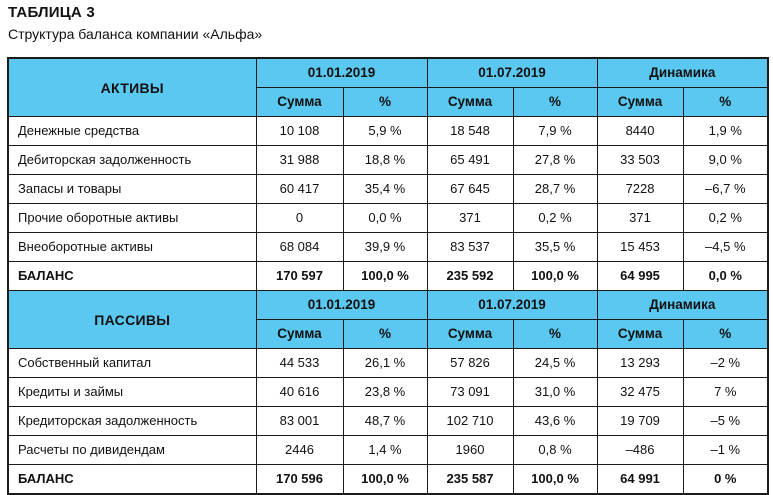 This screenshot has height=495, width=773. Describe the element at coordinates (299, 276) in the screenshot. I see `sum-2019-01-cell: 170 597` at that location.